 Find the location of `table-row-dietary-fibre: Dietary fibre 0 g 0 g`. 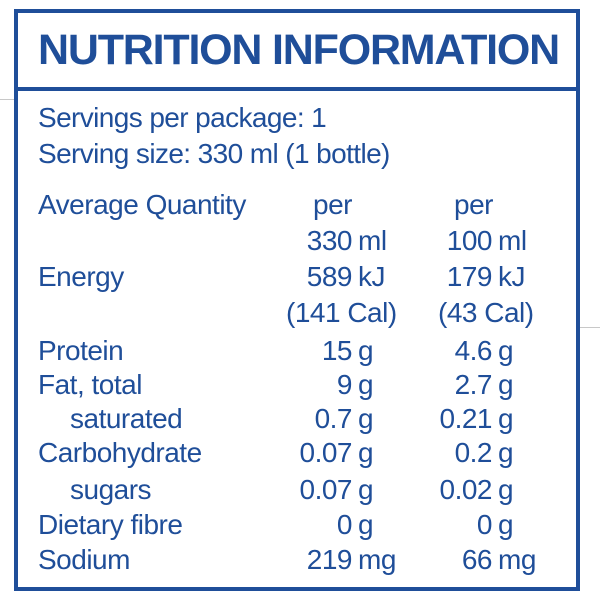

table-row-dietary-fibre: Dietary fibre 0 g 0 g is located at coordinates (297, 525).